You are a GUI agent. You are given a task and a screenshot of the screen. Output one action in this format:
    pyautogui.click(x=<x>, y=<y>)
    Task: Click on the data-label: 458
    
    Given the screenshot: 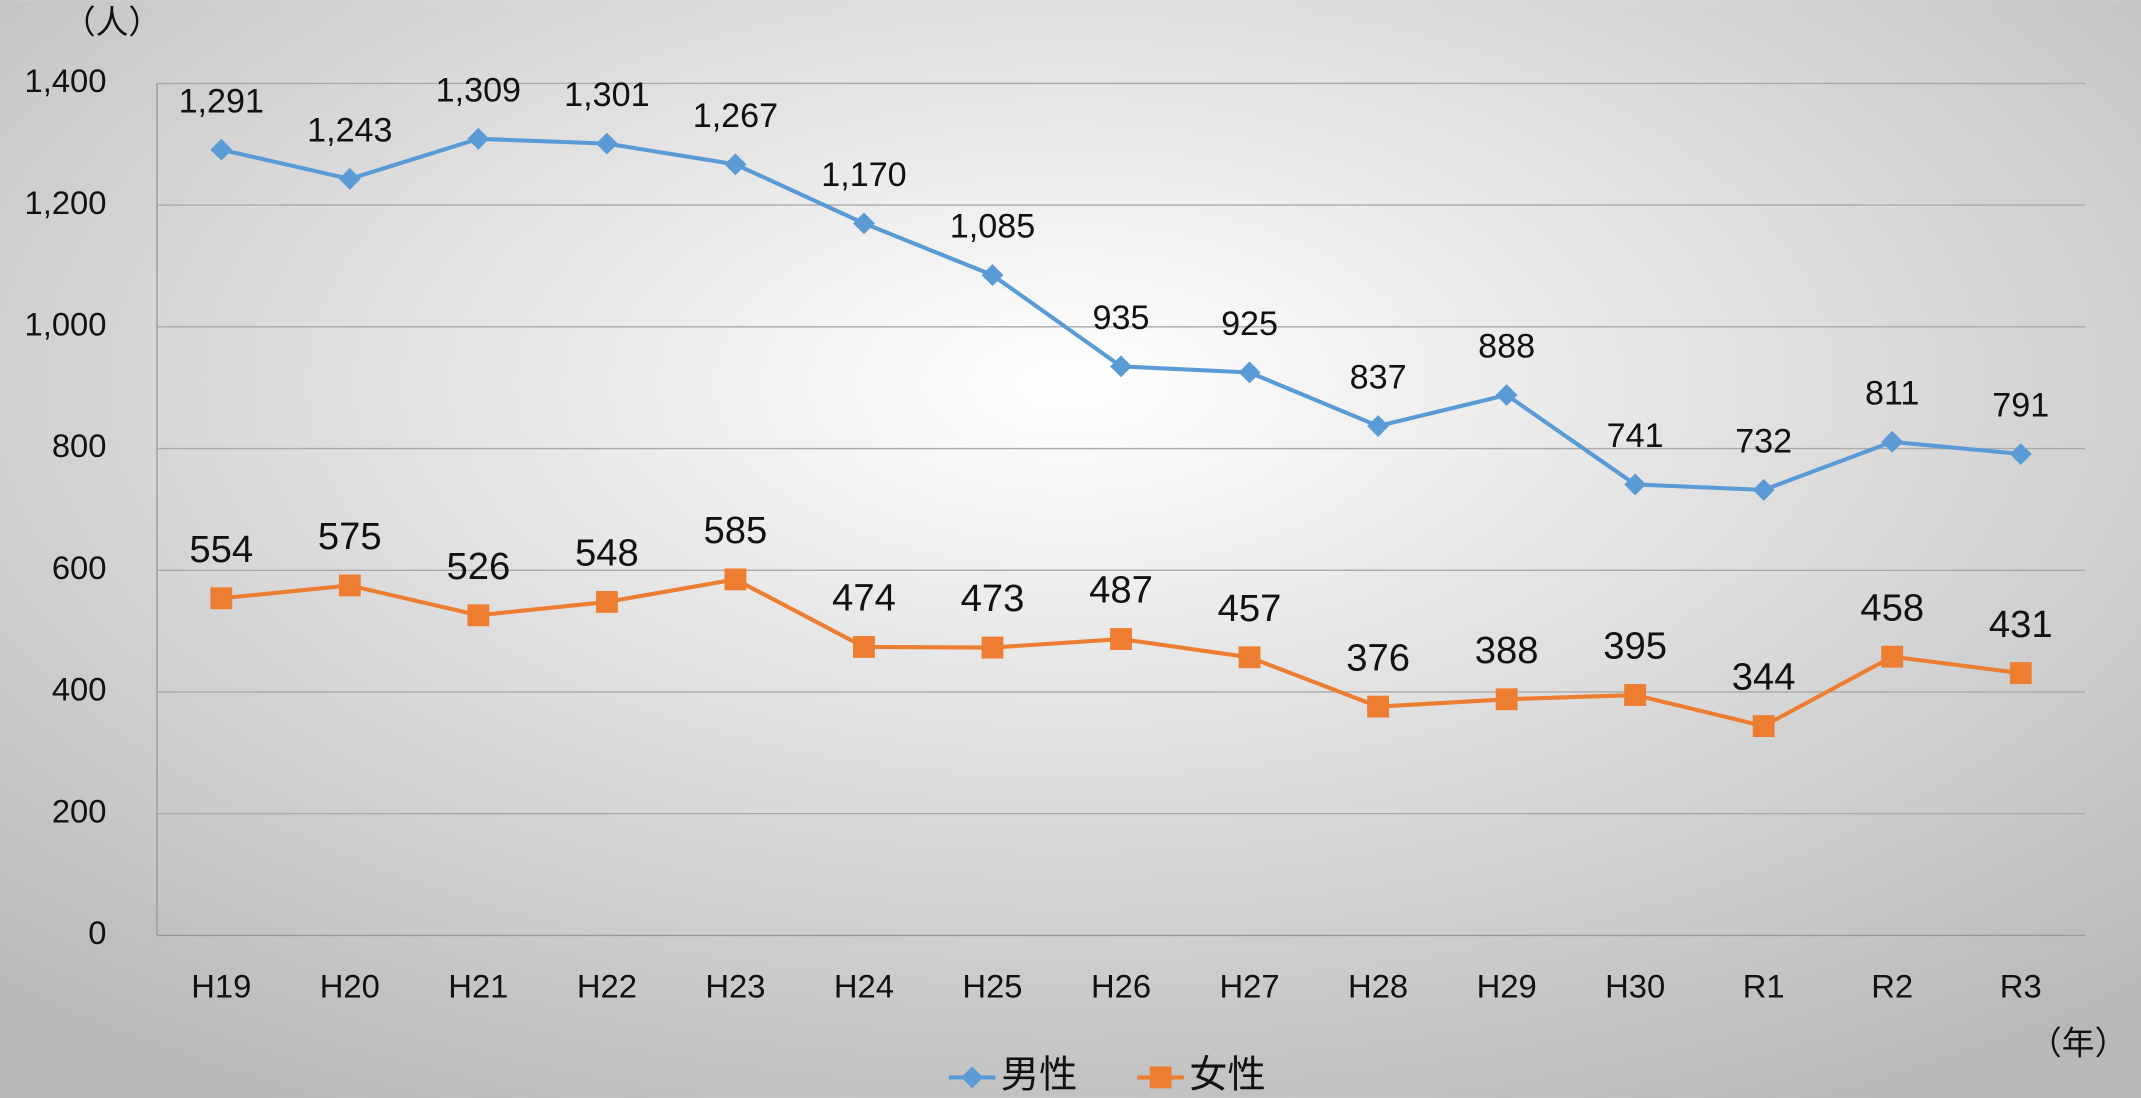 What is the action you would take?
    pyautogui.click(x=1892, y=607)
    